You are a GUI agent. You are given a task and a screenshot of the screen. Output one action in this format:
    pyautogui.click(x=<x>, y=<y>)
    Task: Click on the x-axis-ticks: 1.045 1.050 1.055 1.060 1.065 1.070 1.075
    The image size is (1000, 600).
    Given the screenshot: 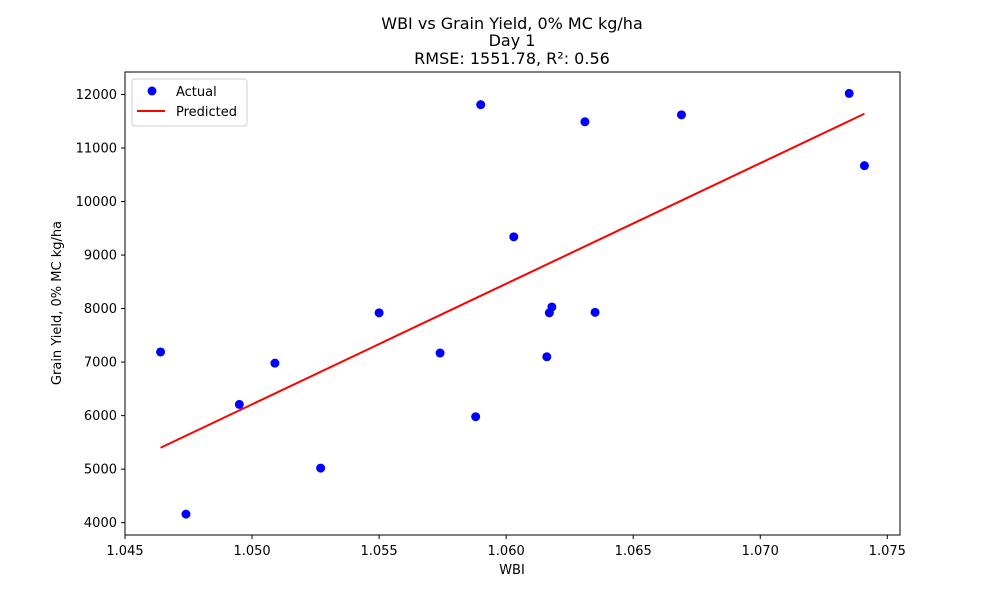 What is the action you would take?
    pyautogui.click(x=506, y=547)
    